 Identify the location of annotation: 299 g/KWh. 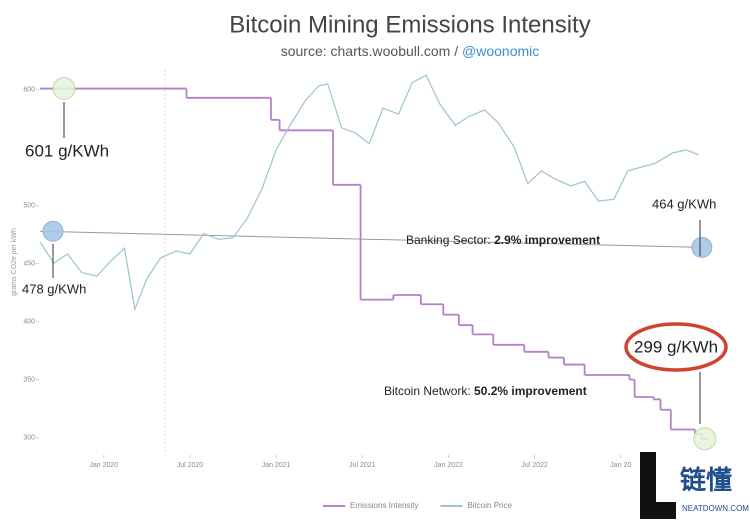
(676, 346).